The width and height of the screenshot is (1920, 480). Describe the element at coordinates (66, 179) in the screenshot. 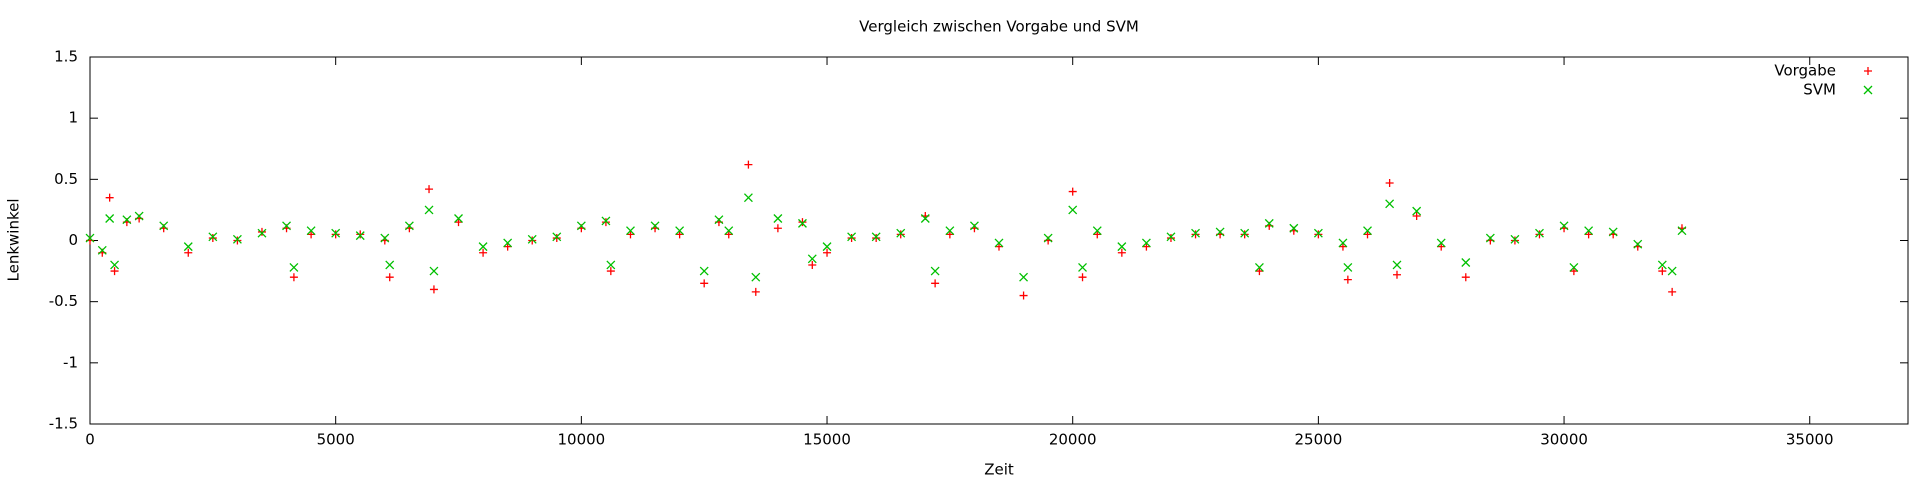

I see `y-tick-label: 0.5` at that location.